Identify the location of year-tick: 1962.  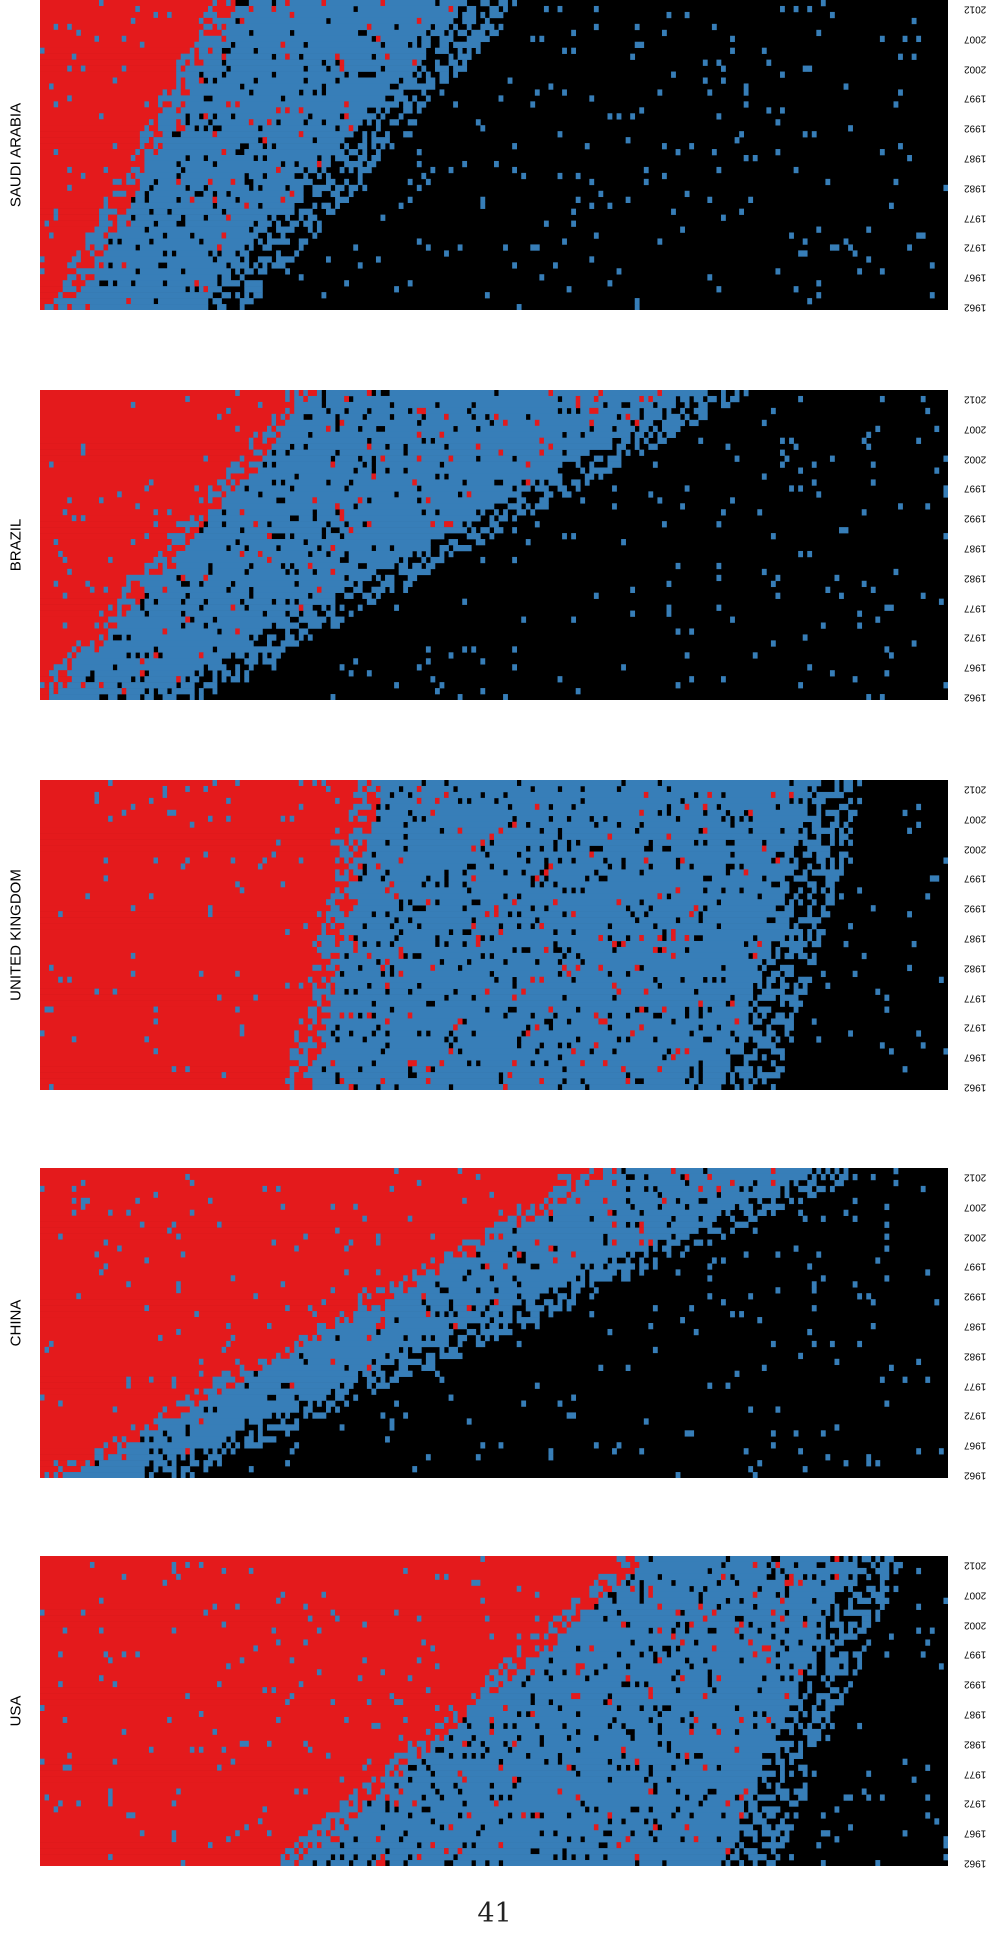
(975, 307).